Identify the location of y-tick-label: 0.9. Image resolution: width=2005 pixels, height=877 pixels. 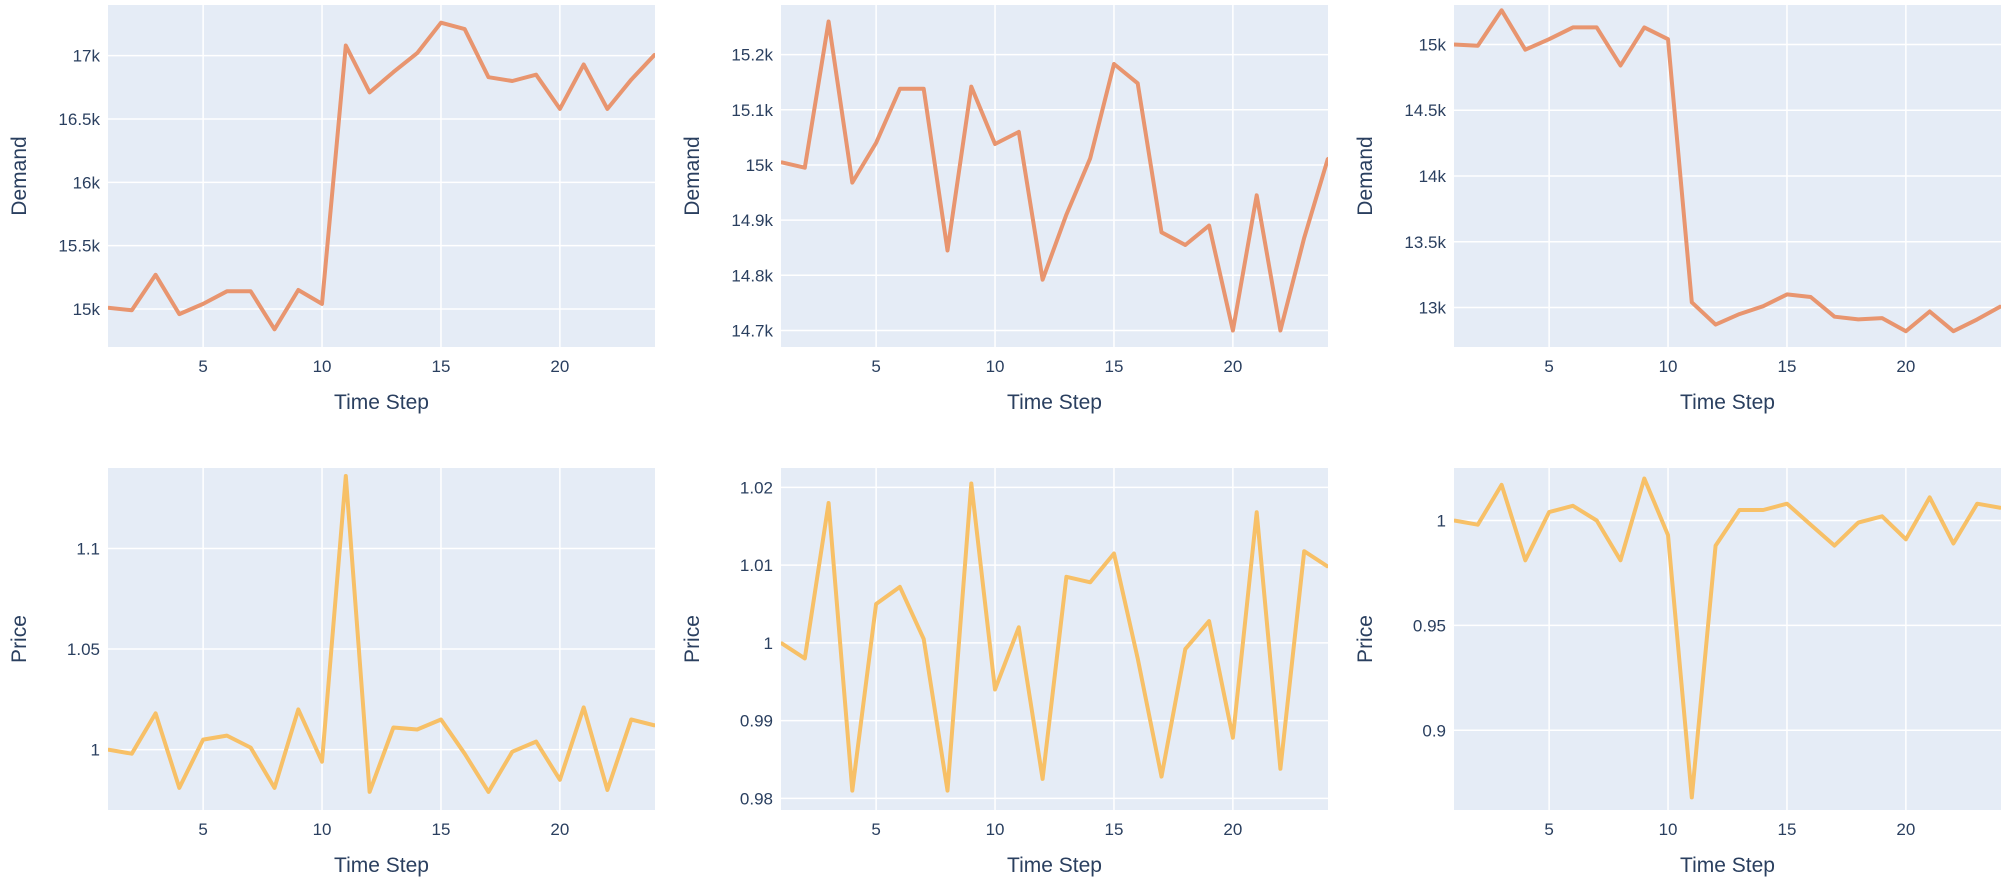
(1434, 730).